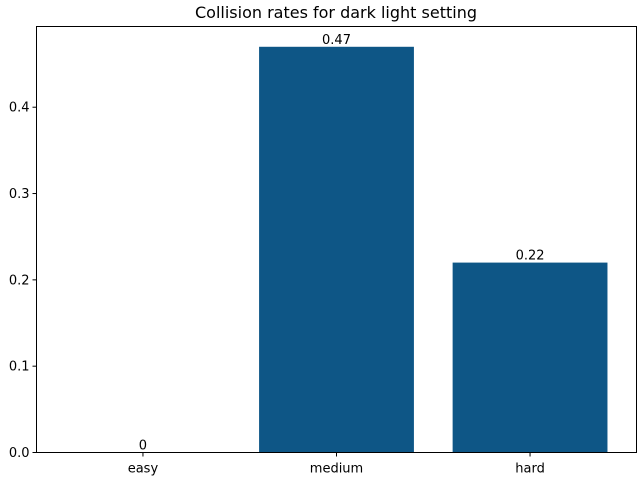  I want to click on x-tick-label: medium, so click(336, 469).